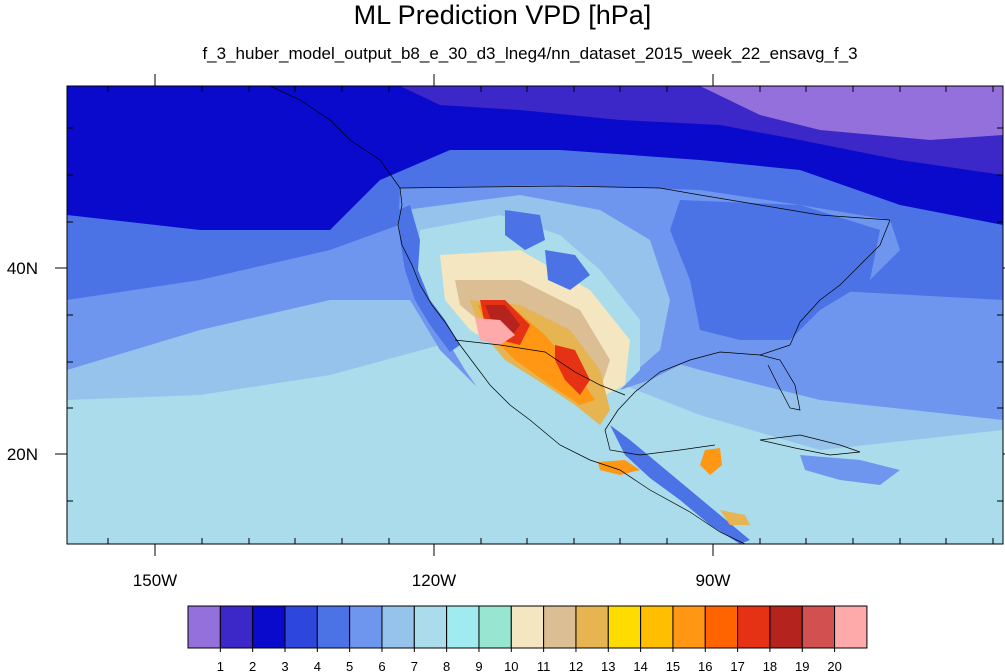 Image resolution: width=1005 pixels, height=672 pixels. What do you see at coordinates (834, 665) in the screenshot?
I see `colorbar-label: 20` at bounding box center [834, 665].